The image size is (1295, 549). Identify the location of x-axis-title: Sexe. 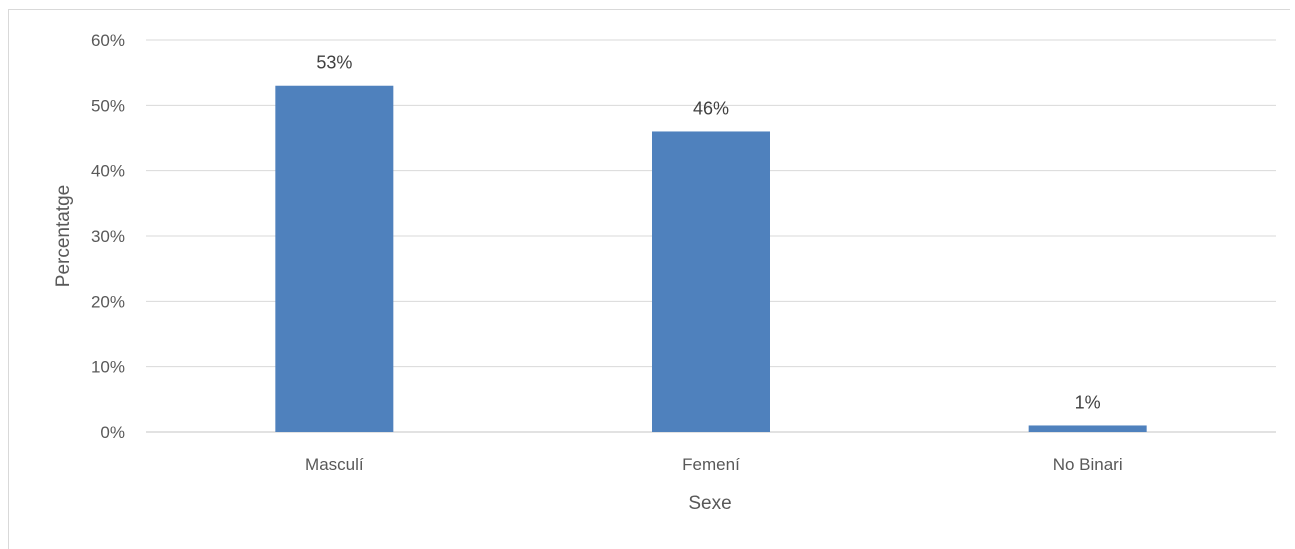
(709, 503).